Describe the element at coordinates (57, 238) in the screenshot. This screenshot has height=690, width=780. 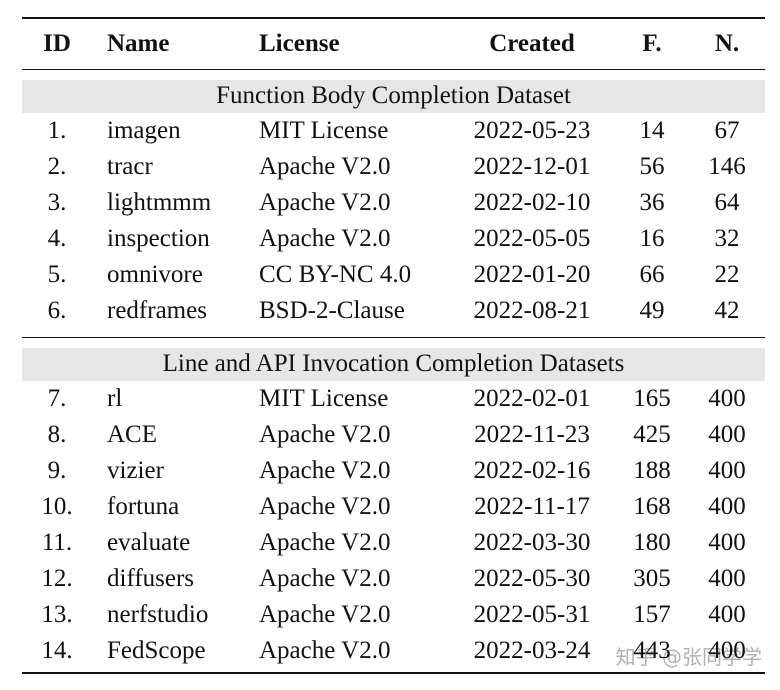
I see `table-cell: 4.` at that location.